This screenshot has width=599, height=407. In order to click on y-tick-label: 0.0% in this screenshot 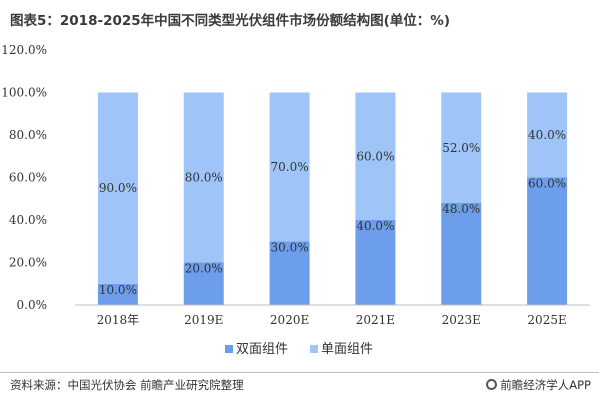, I will do `click(32, 305)`.